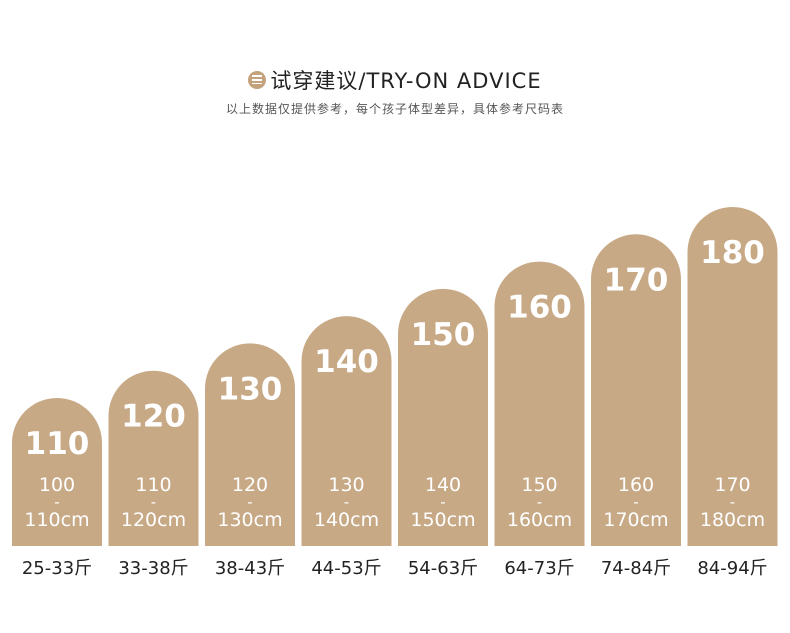  What do you see at coordinates (443, 485) in the screenshot?
I see `height-from-label: 140` at bounding box center [443, 485].